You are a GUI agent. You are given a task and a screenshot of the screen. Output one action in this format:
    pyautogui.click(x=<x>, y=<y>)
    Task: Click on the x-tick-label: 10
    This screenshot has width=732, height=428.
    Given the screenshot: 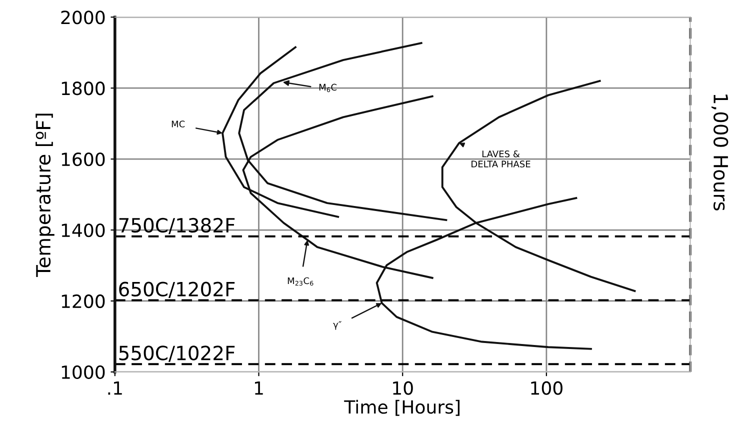 What is the action you would take?
    pyautogui.click(x=403, y=388)
    